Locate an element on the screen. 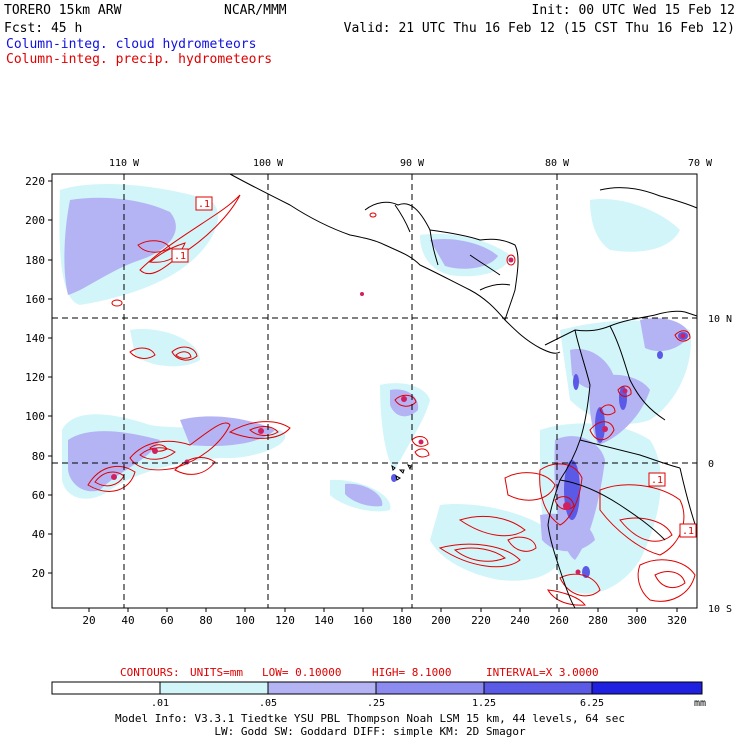 The image size is (740, 744). right-latitude-labels: 10 N 0 10 S is located at coordinates (720, 464).